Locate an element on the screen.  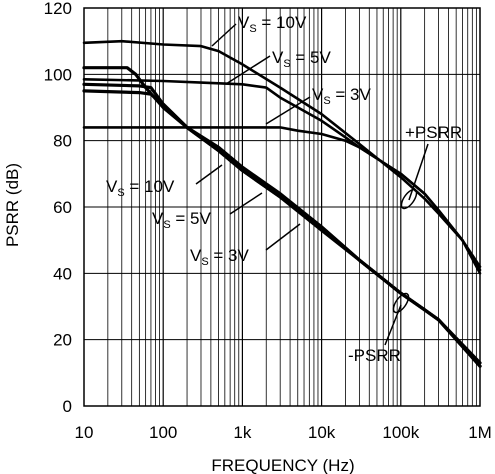
x-tick-label: 10k is located at coordinates (322, 432).